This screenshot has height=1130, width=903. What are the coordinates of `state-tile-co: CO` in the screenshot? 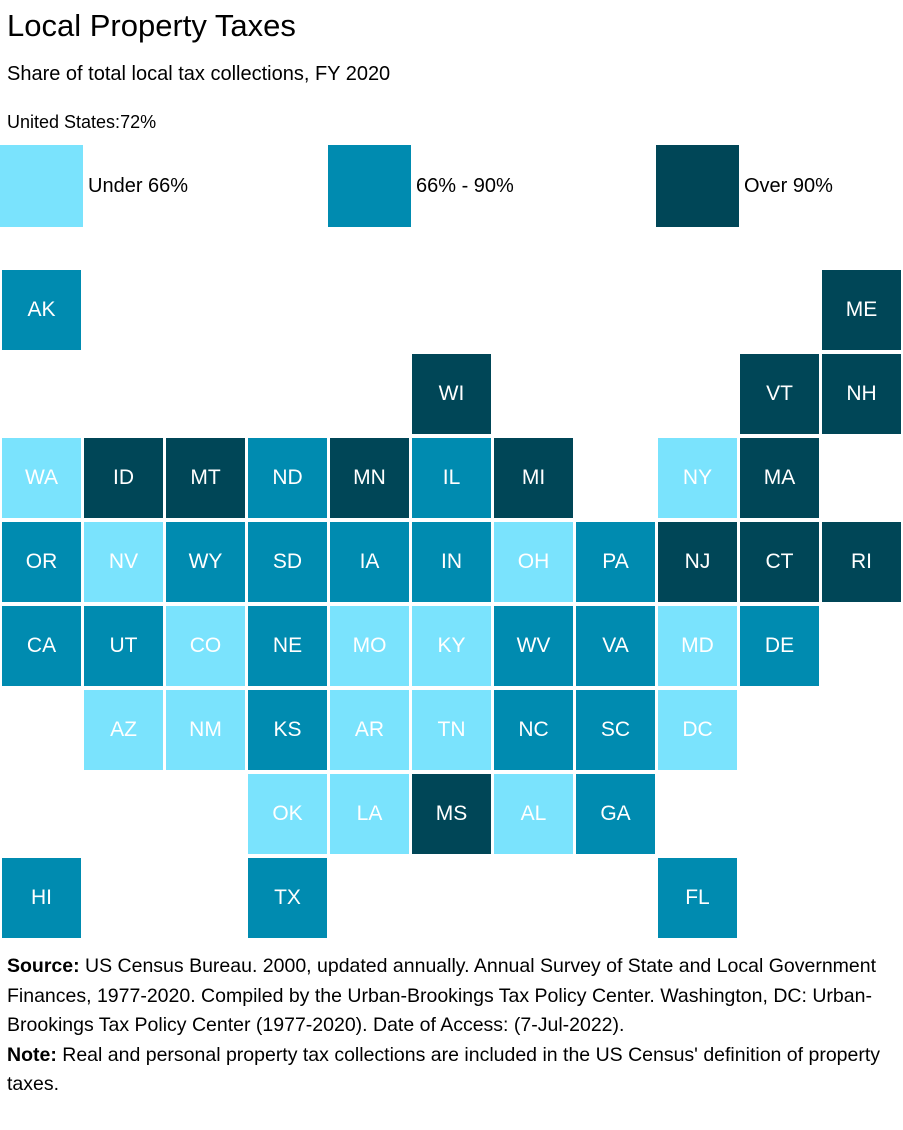 It's located at (205, 646).